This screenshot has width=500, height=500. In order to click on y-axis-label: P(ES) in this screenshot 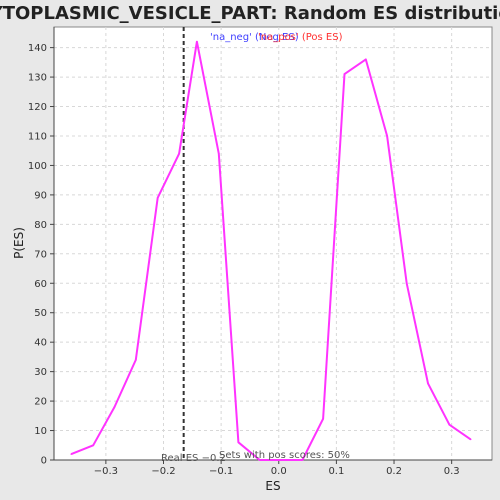, I will do `click(19, 243)`.